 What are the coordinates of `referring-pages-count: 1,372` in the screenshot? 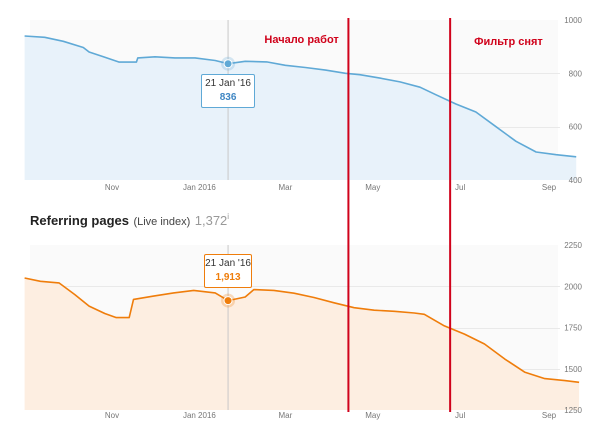 It's located at (211, 220).